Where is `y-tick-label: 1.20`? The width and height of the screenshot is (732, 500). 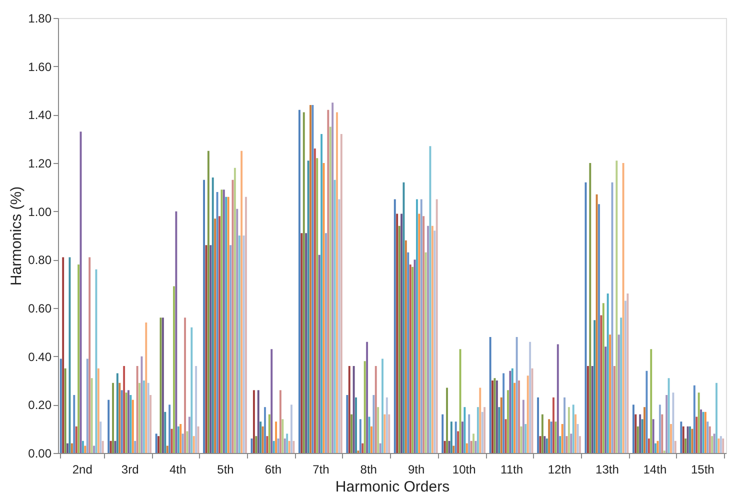 y-tick-label: 1.20 is located at coordinates (40, 163).